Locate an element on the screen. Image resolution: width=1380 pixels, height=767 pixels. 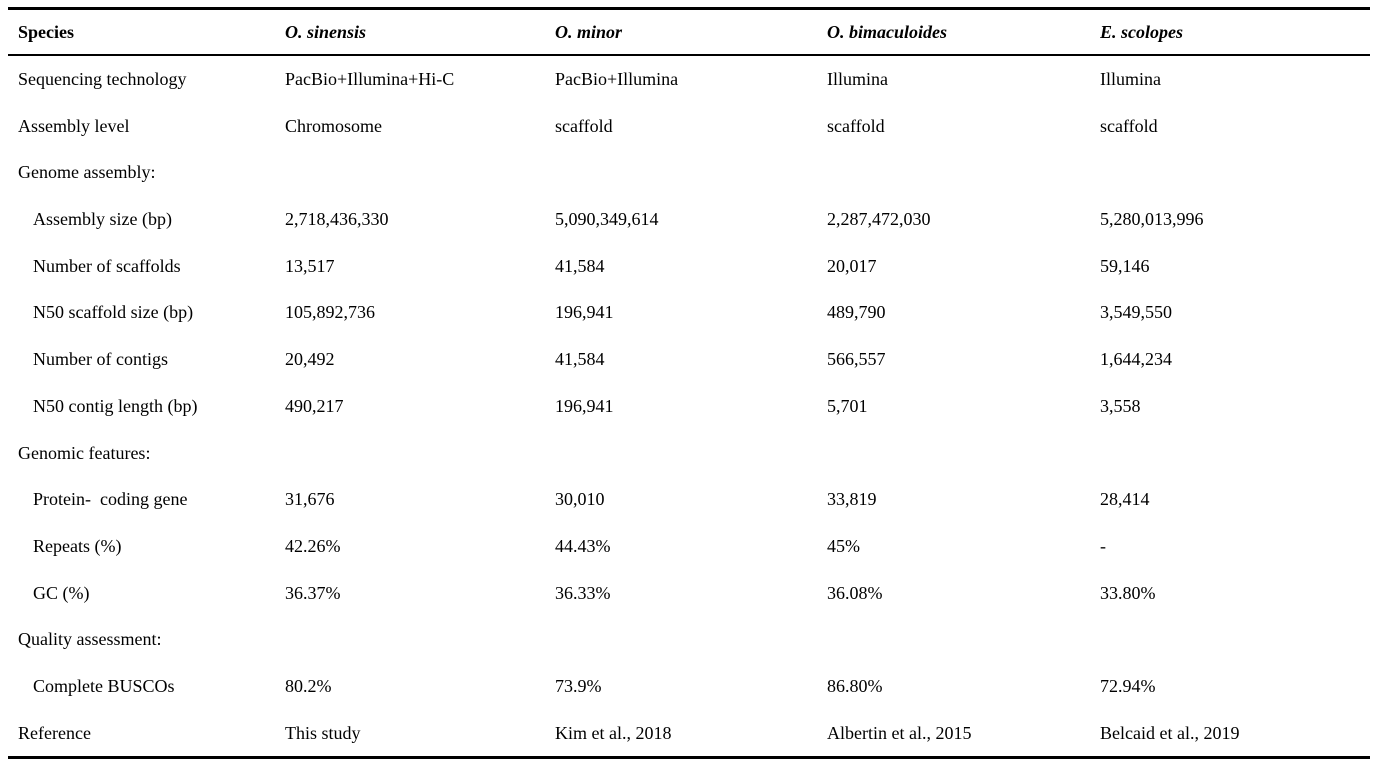
cell-o-sinensis-protein-coding-gene: 31,676 is located at coordinates (310, 499).